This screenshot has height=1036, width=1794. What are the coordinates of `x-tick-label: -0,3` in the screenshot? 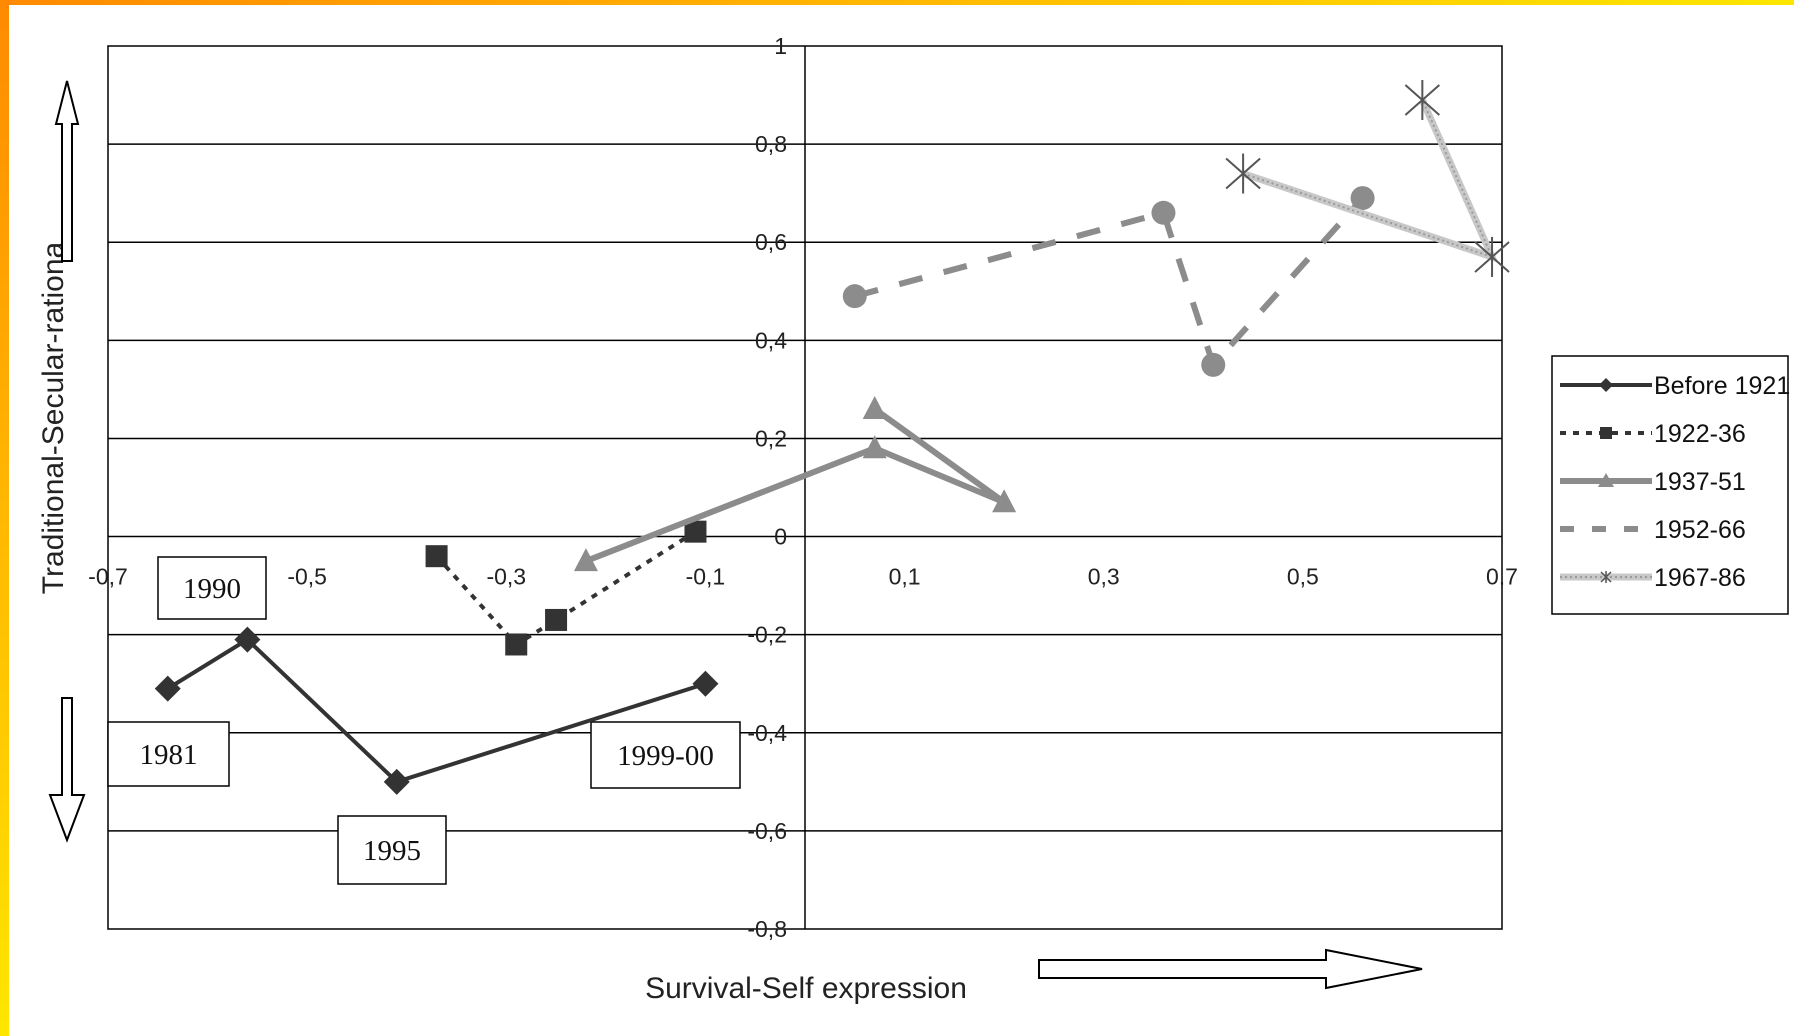 It's located at (506, 577).